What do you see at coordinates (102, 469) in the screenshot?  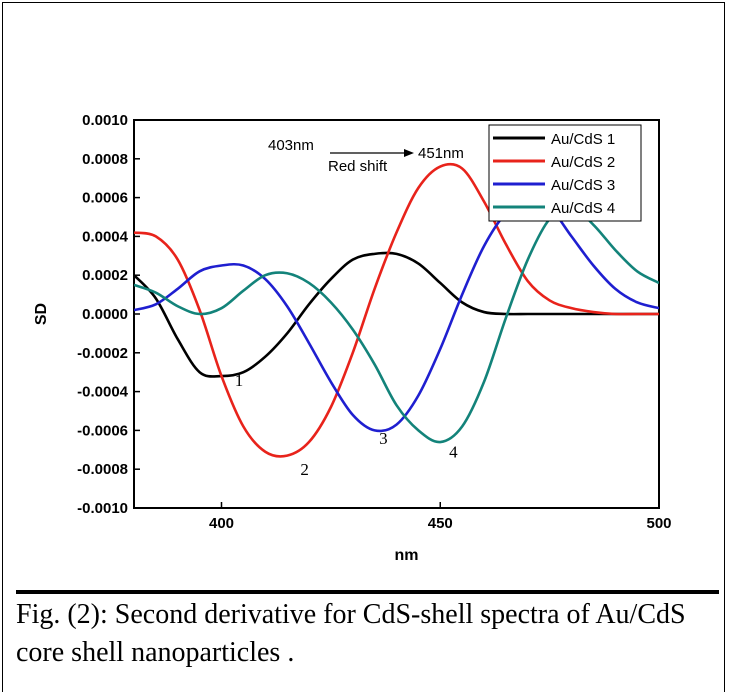 I see `y-tick-label: -0.0008` at bounding box center [102, 469].